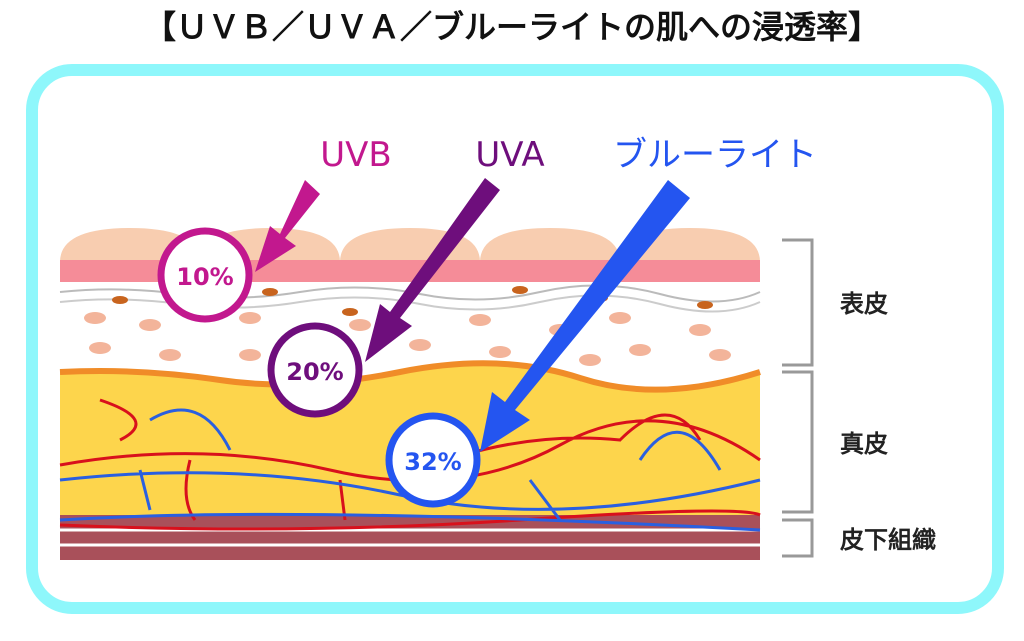 This screenshot has width=1024, height=641. Describe the element at coordinates (355, 155) in the screenshot. I see `ray-label: UVB` at that location.